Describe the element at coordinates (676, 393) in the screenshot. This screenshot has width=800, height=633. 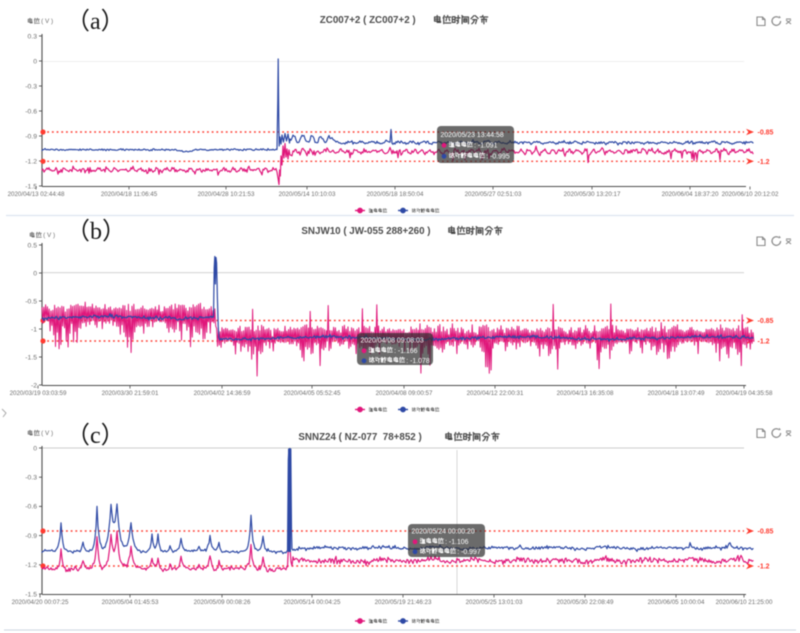
I see `svg-text: 2020/04/18 13:07:49` at that location.